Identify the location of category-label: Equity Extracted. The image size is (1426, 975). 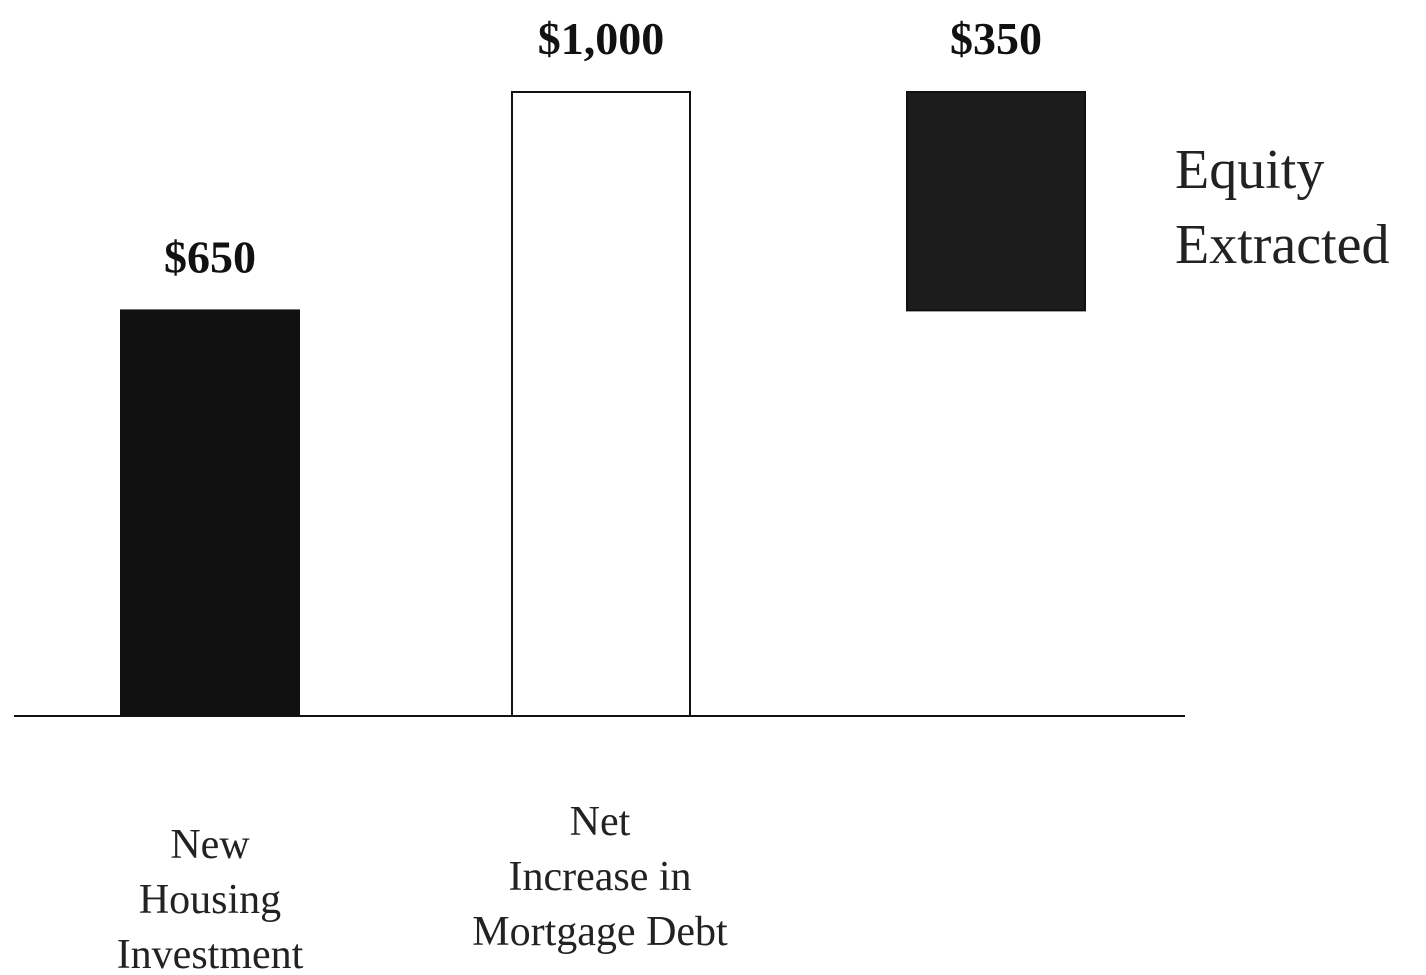
(1282, 207).